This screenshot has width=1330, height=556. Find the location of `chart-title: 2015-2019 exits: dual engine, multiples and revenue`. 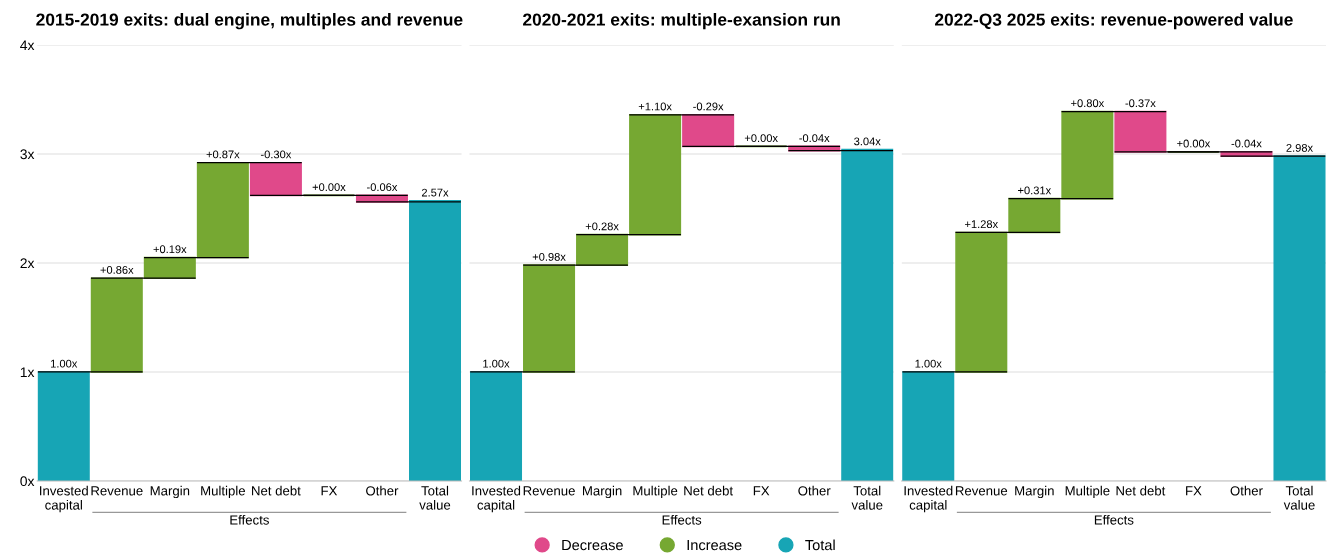

chart-title: 2015-2019 exits: dual engine, multiples and revenue is located at coordinates (249, 21).